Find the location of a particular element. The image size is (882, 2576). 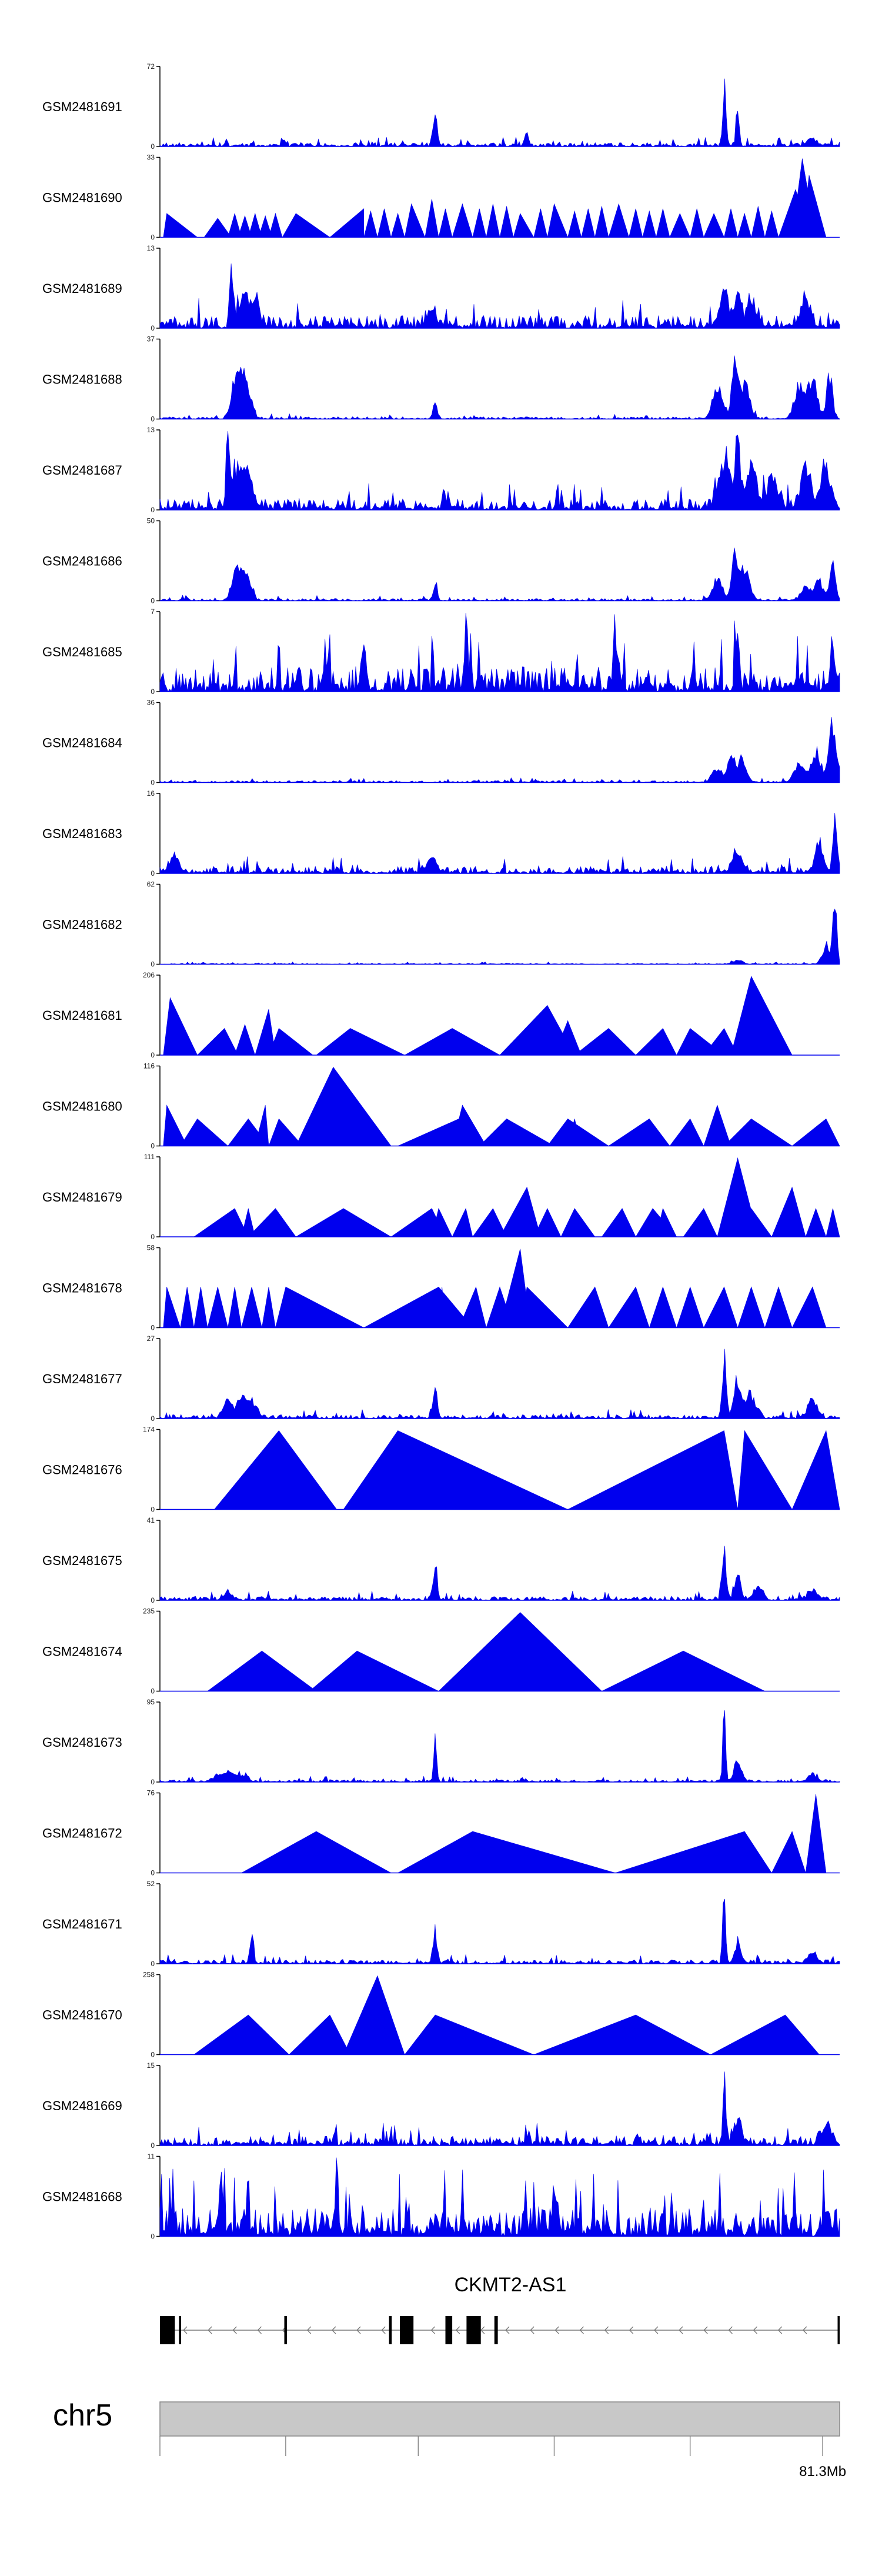

track-GSM2481677: GSM2481677 27 0 is located at coordinates (441, 1378).